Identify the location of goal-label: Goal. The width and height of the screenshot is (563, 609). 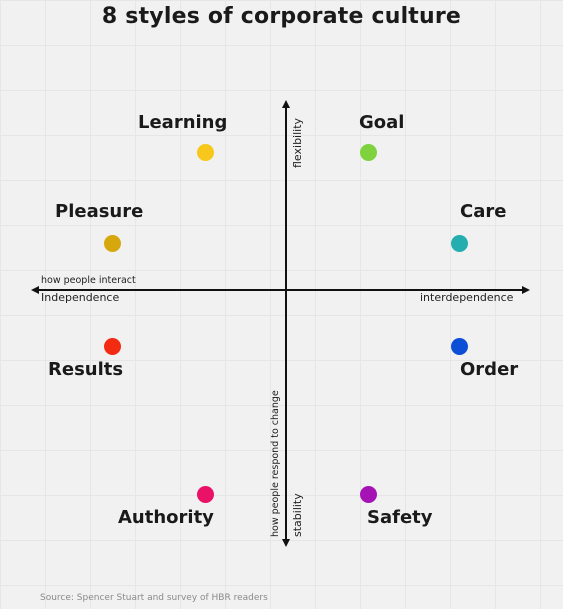
(382, 122).